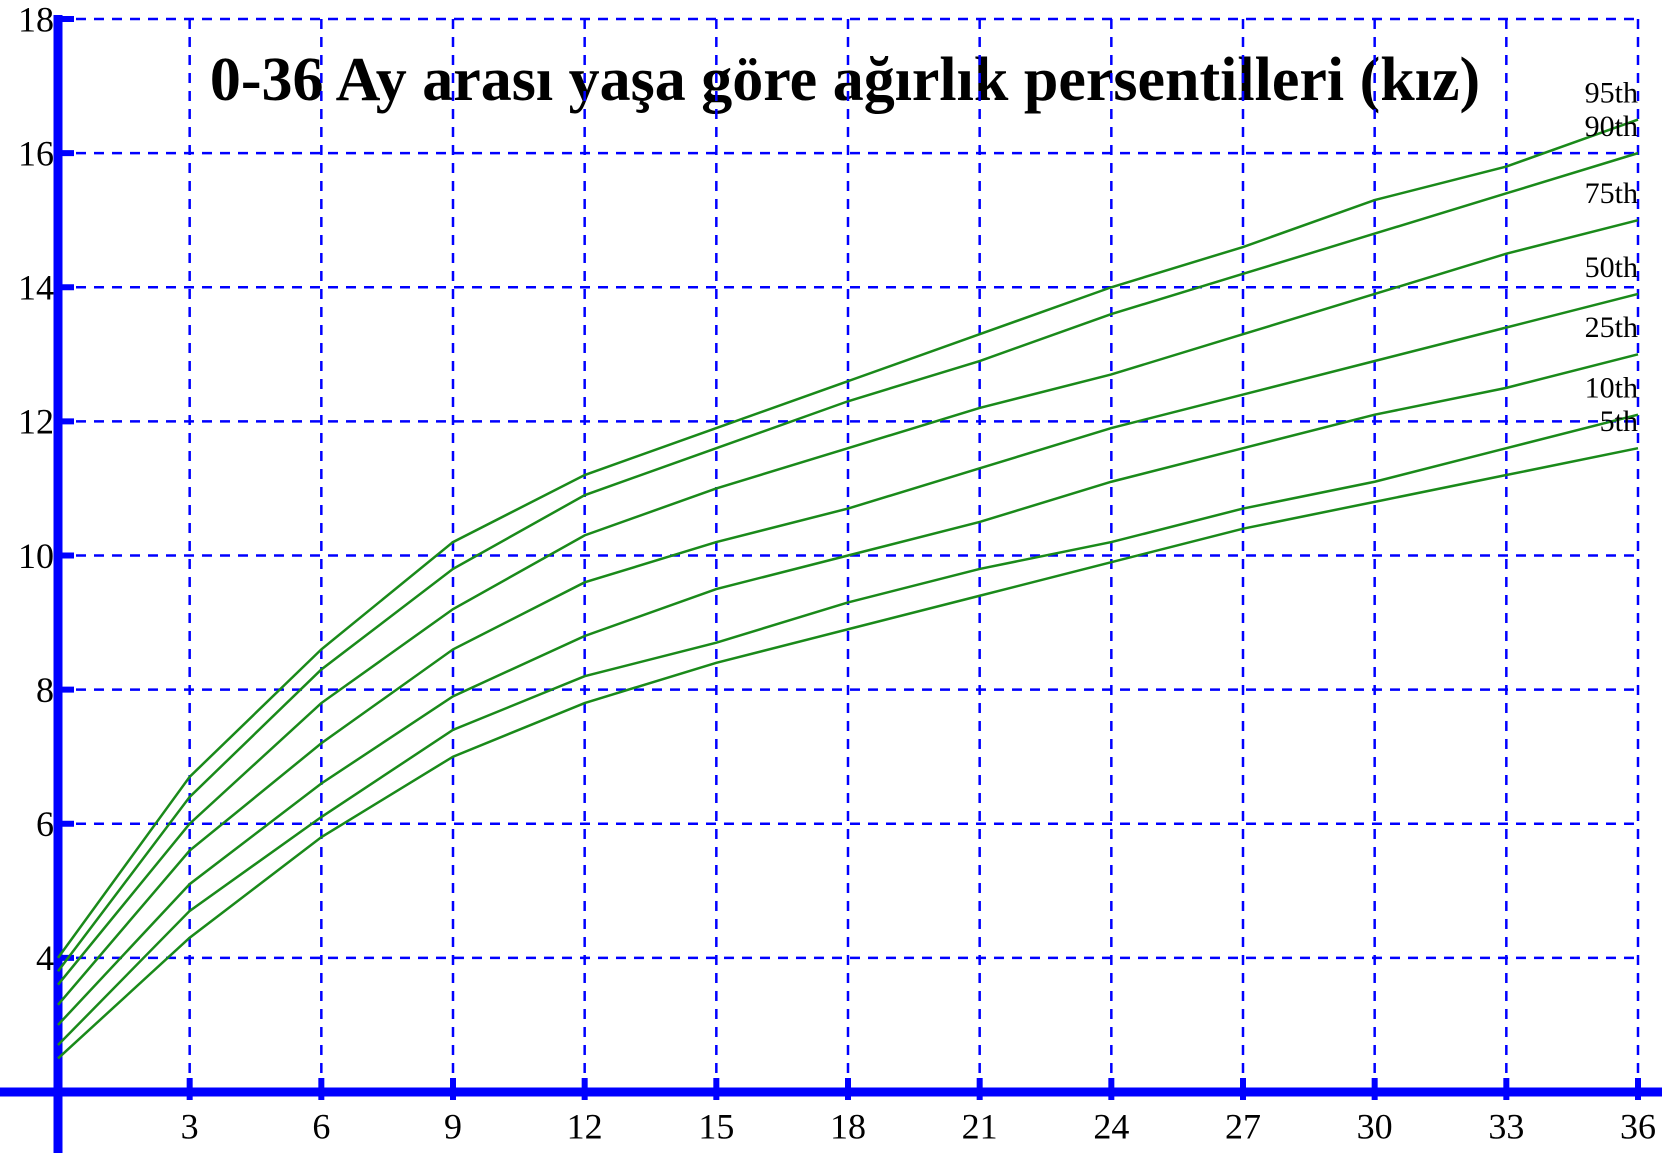 The width and height of the screenshot is (1662, 1153). I want to click on series-label: 5th, so click(1619, 421).